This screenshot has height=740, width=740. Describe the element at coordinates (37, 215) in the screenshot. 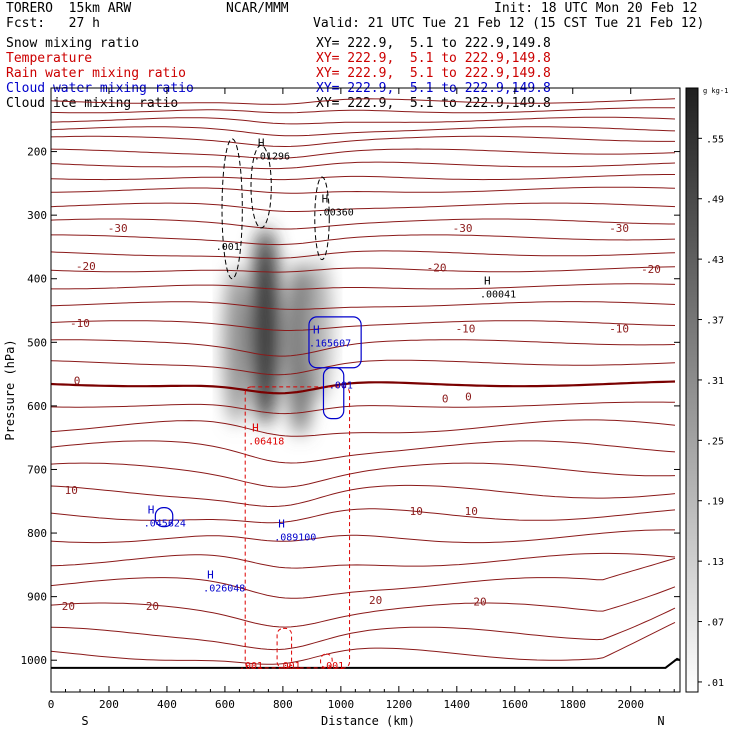

I see `y-tick-label: 300` at that location.